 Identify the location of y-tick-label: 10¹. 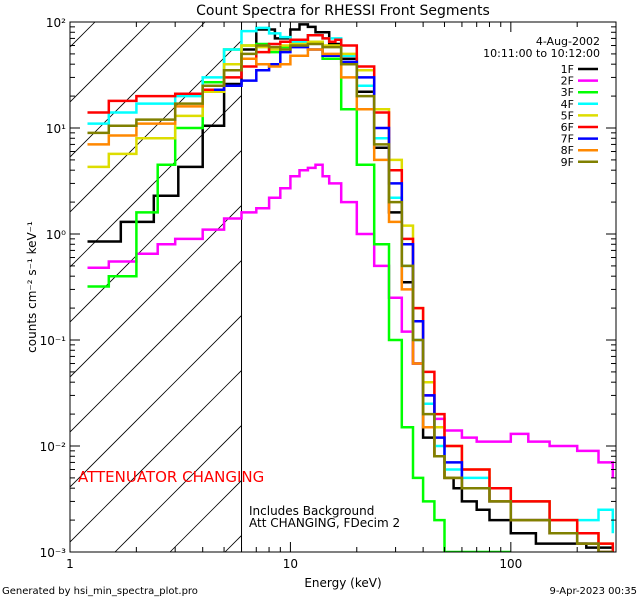
(56, 129).